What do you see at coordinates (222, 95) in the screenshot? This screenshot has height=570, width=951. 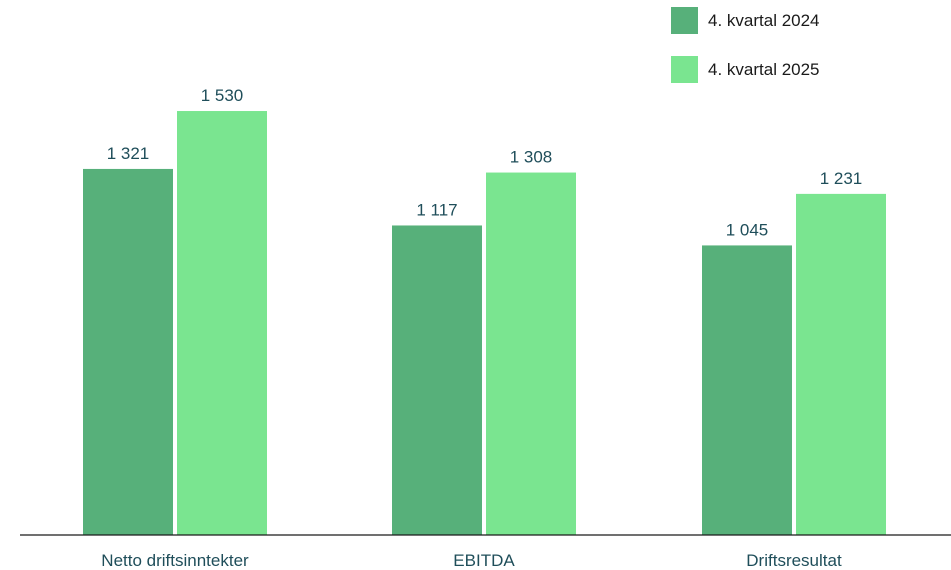 I see `value-label: 1 530` at bounding box center [222, 95].